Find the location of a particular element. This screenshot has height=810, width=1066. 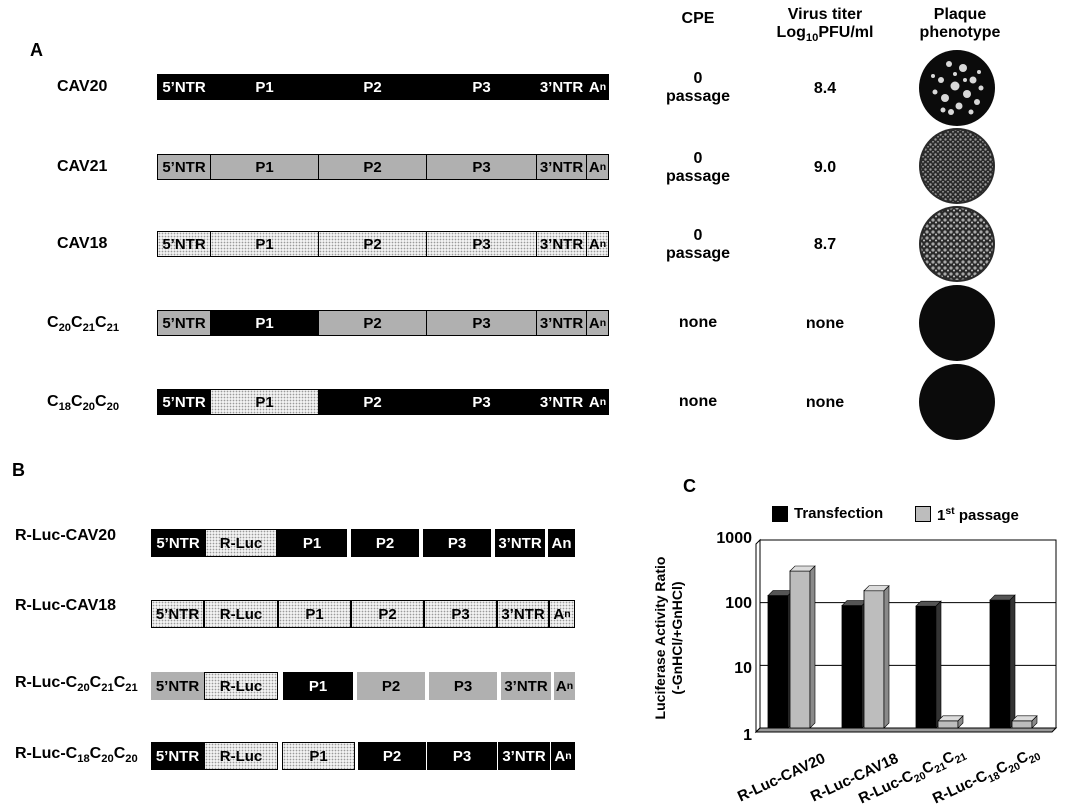

construct-bar-rluc-cav20: 5’NTR R-Luc P1 P2 P3 3’NTR An is located at coordinates (363, 543).